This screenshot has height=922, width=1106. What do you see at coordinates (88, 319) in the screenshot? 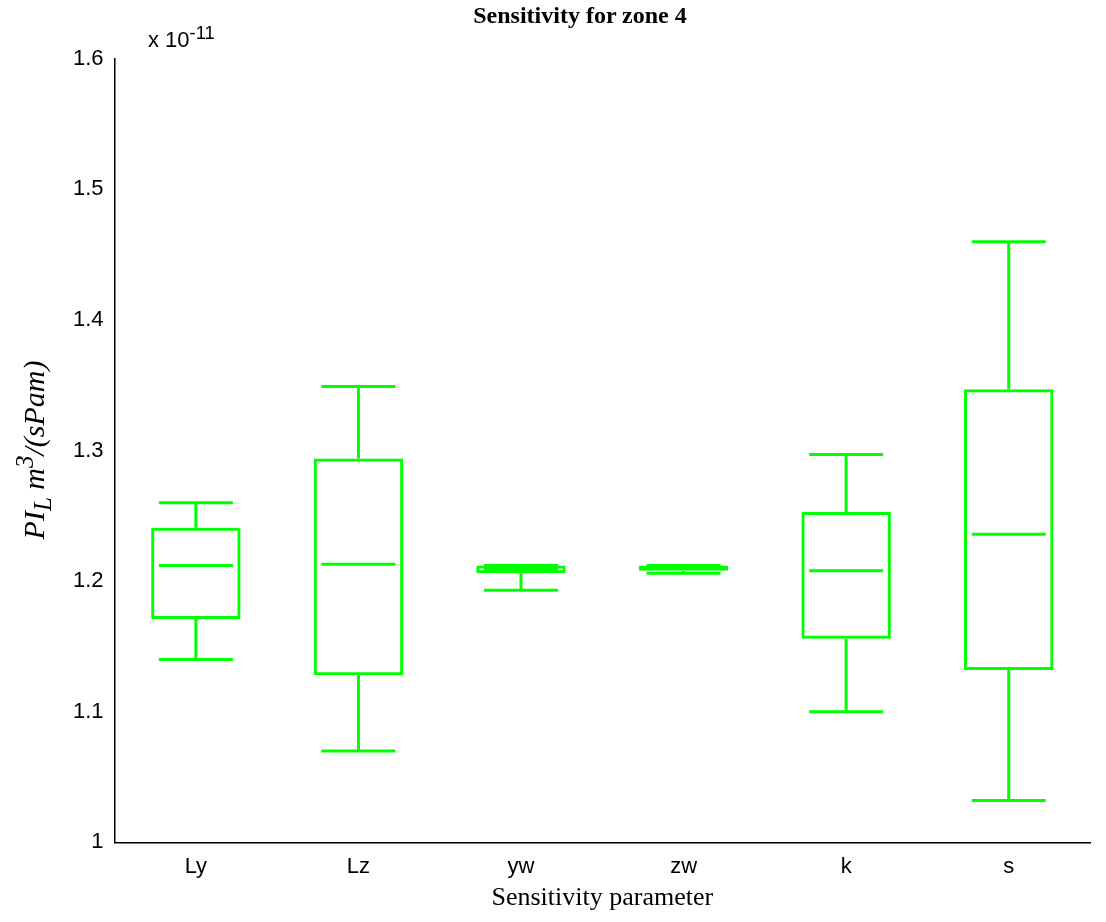
I see `y-tick-label: 1.4` at bounding box center [88, 319].